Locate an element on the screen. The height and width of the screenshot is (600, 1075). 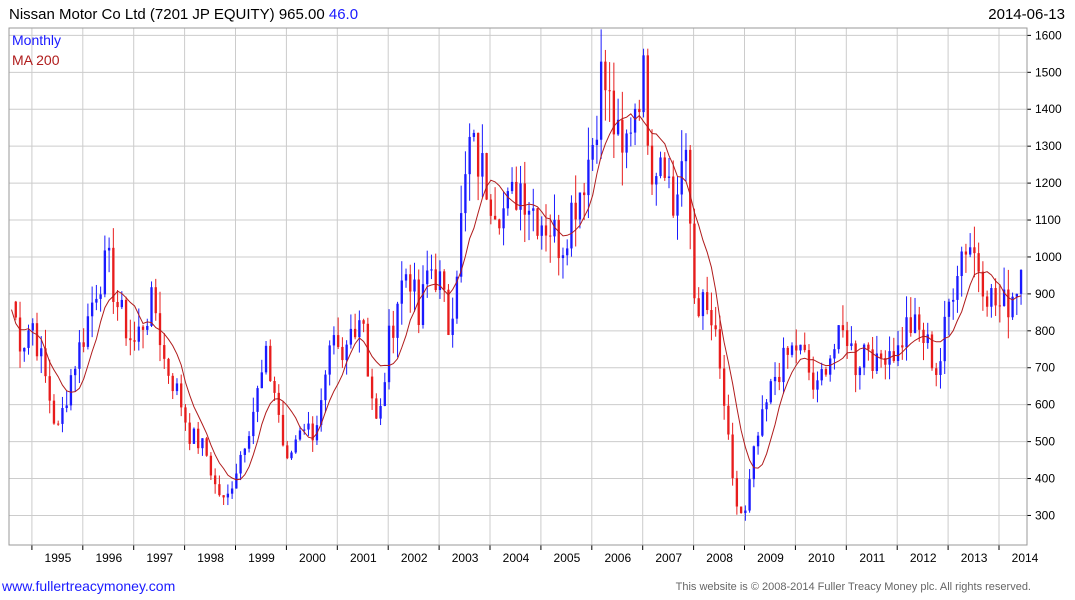
y-tick-label: 1100 is located at coordinates (1048, 220).